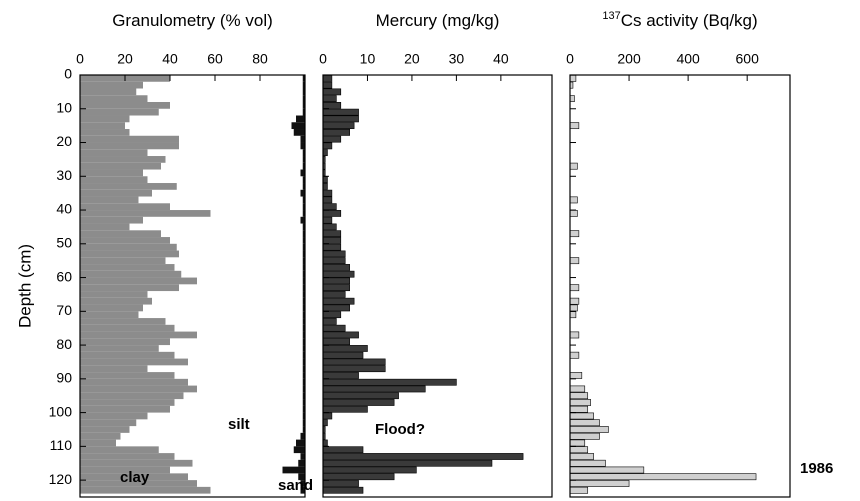  What do you see at coordinates (816, 468) in the screenshot?
I see `annotation: 1986` at bounding box center [816, 468].